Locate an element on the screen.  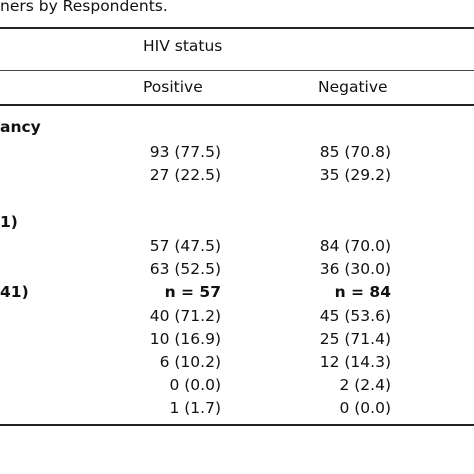
table-cell-positive: 1 (1.7) is located at coordinates (195, 408).